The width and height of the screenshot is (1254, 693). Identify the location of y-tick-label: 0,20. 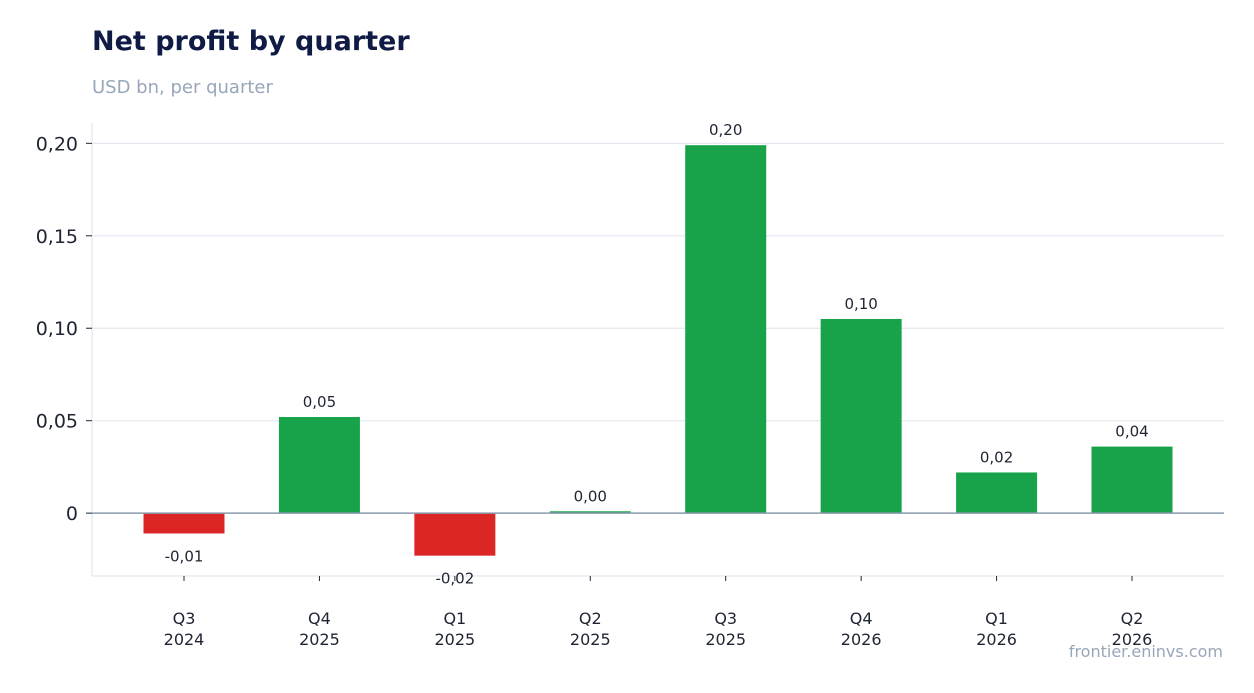
(57, 144).